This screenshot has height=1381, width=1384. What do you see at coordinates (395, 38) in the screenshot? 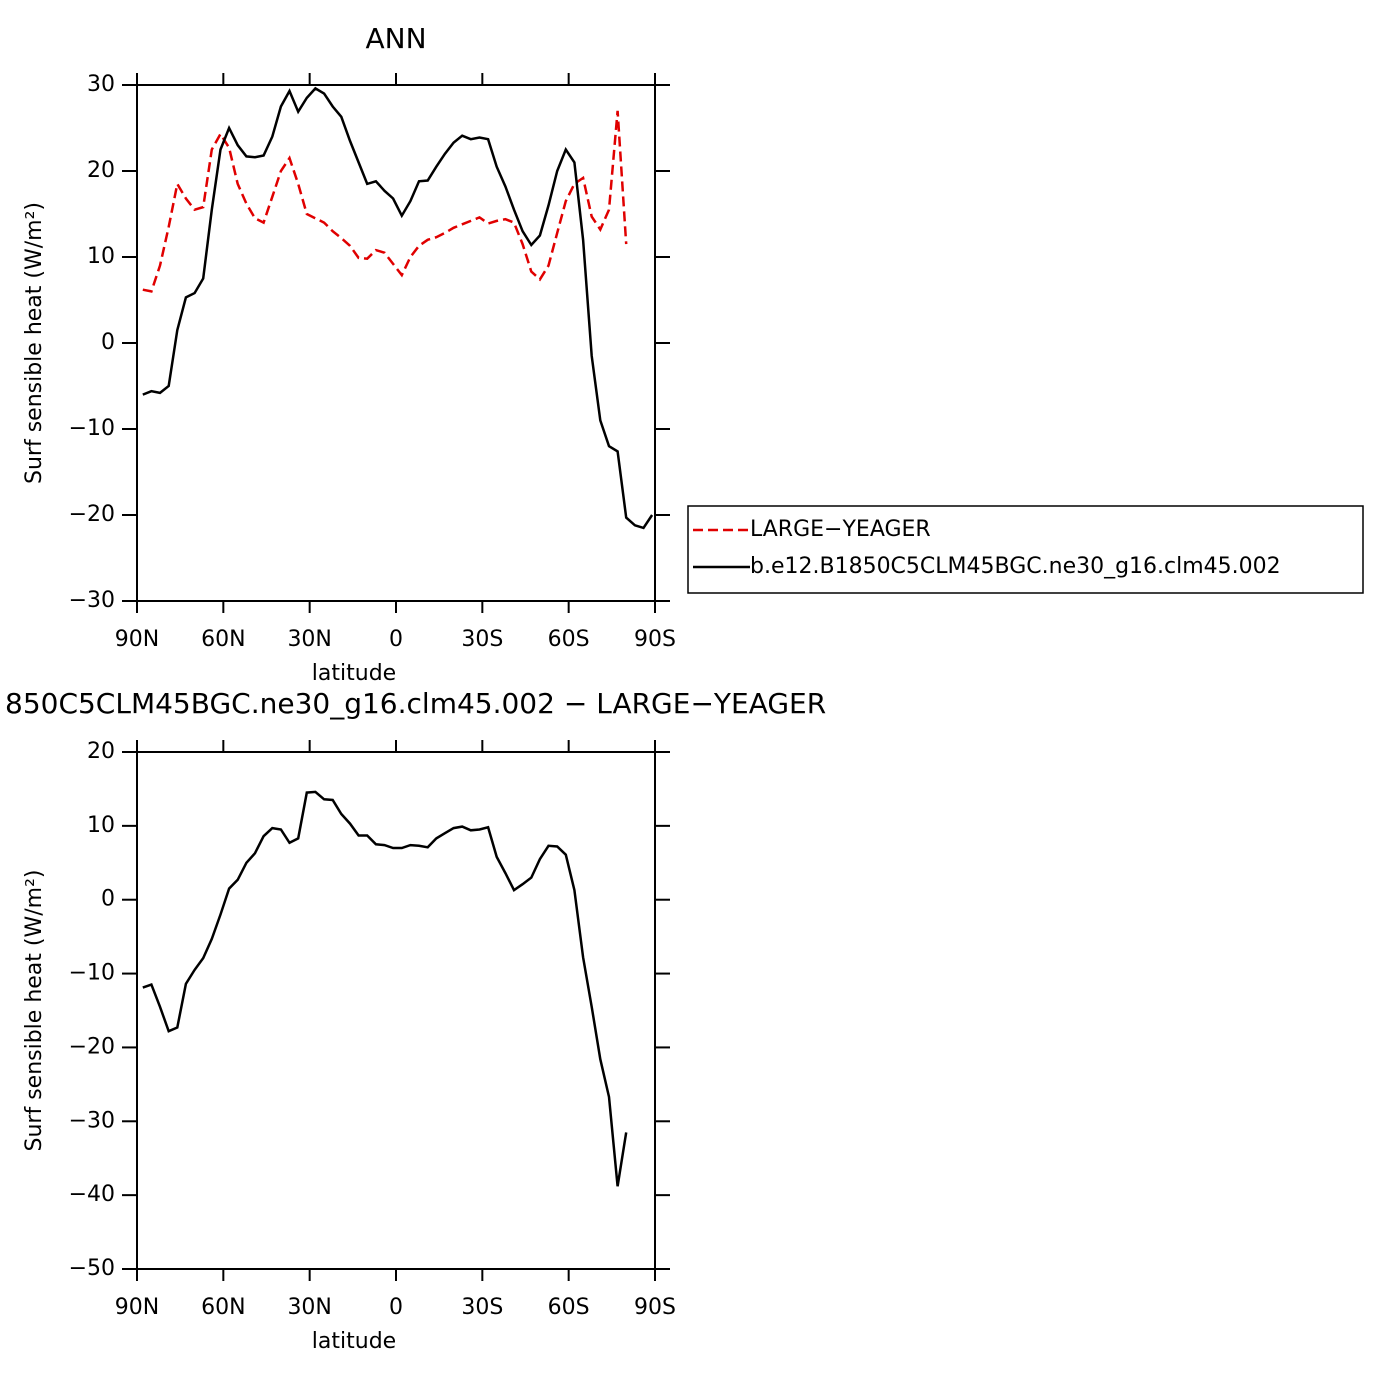
I see `chart-title: ANN` at bounding box center [395, 38].